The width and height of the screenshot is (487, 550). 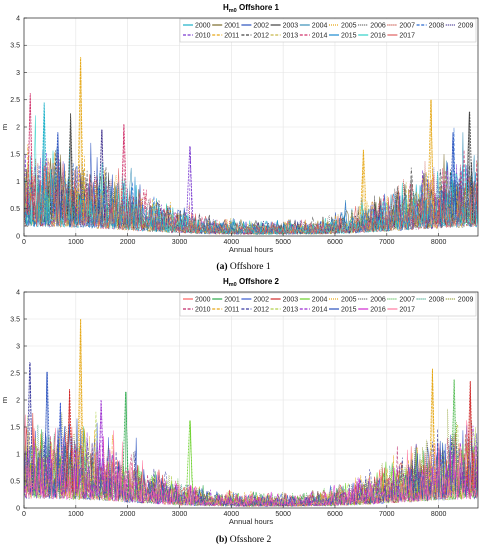 I want to click on legend-label-2005: 2005, so click(x=349, y=300).